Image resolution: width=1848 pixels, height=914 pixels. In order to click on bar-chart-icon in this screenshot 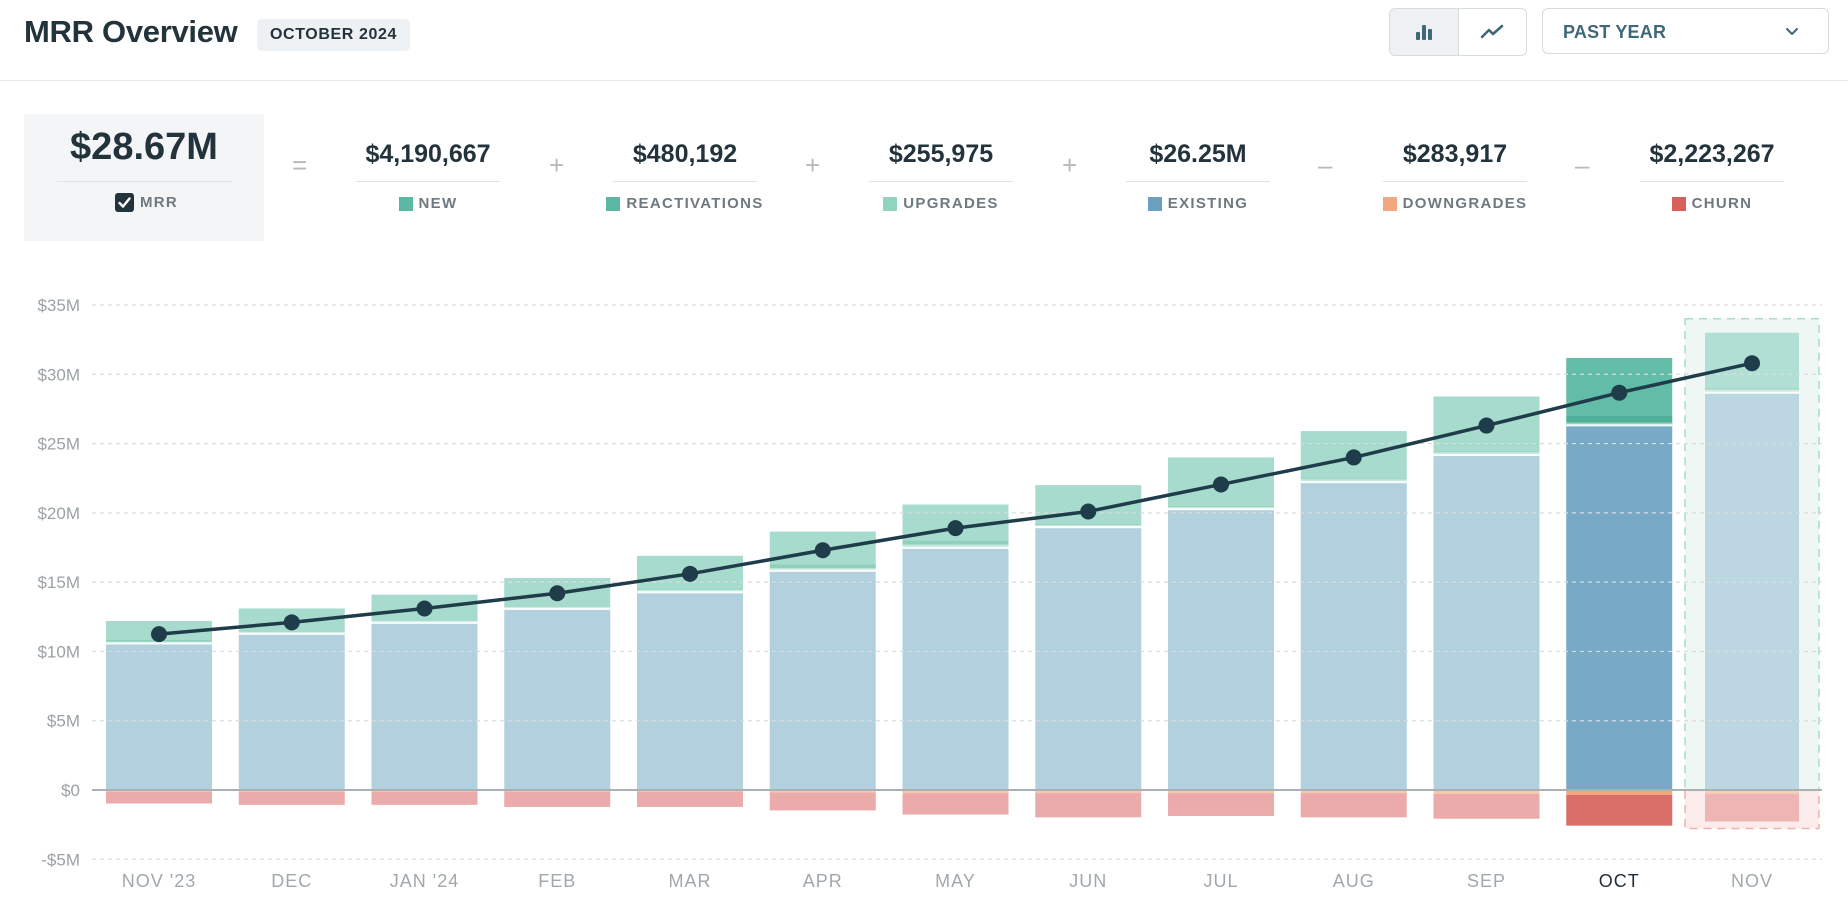, I will do `click(1423, 32)`.